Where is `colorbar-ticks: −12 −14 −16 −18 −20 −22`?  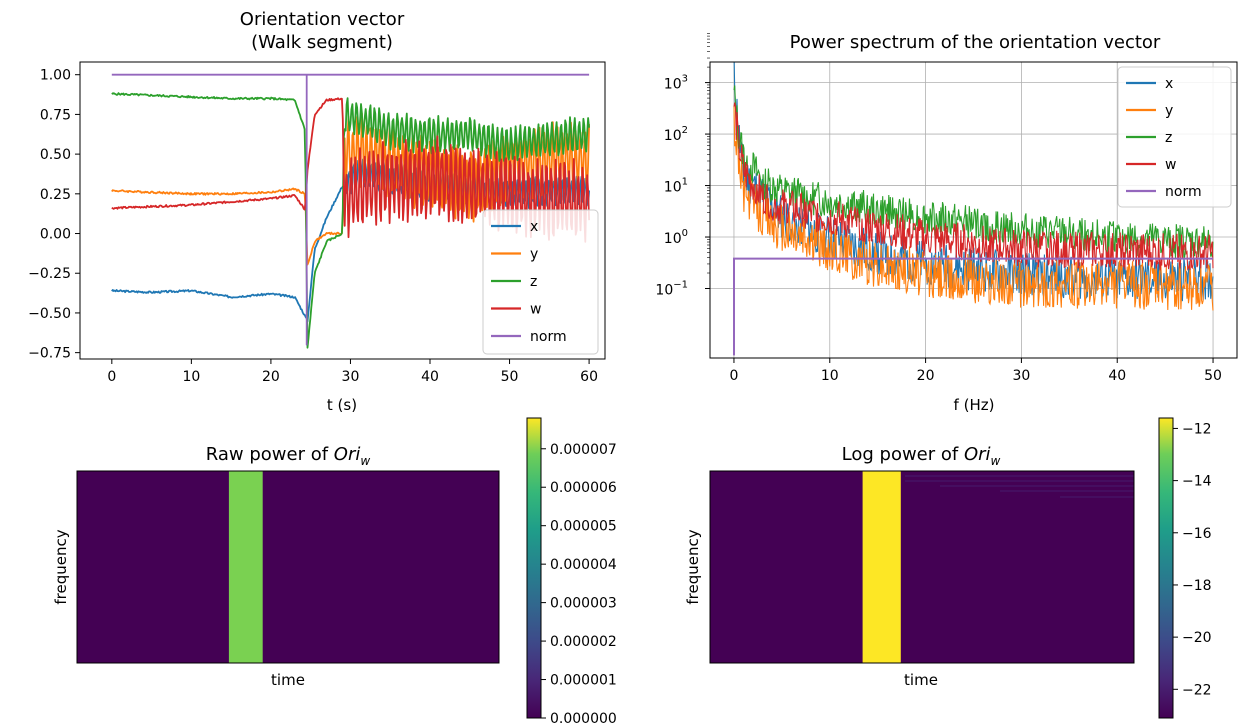 colorbar-ticks: −12 −14 −16 −18 −20 −22 is located at coordinates (1192, 559).